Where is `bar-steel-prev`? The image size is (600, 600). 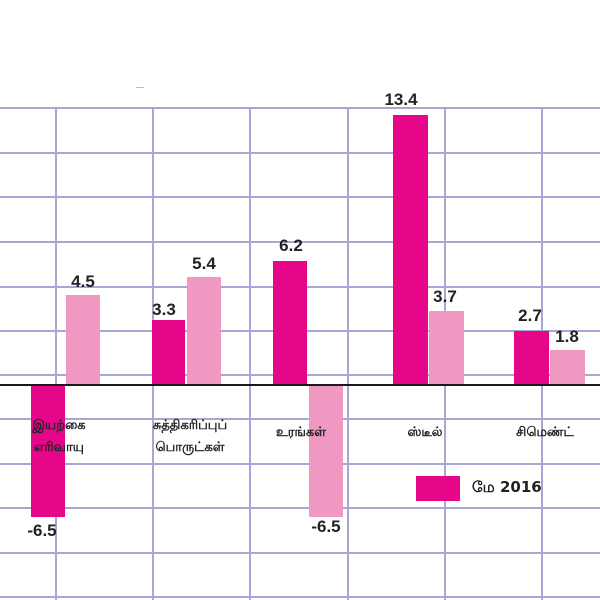 bar-steel-prev is located at coordinates (446, 348).